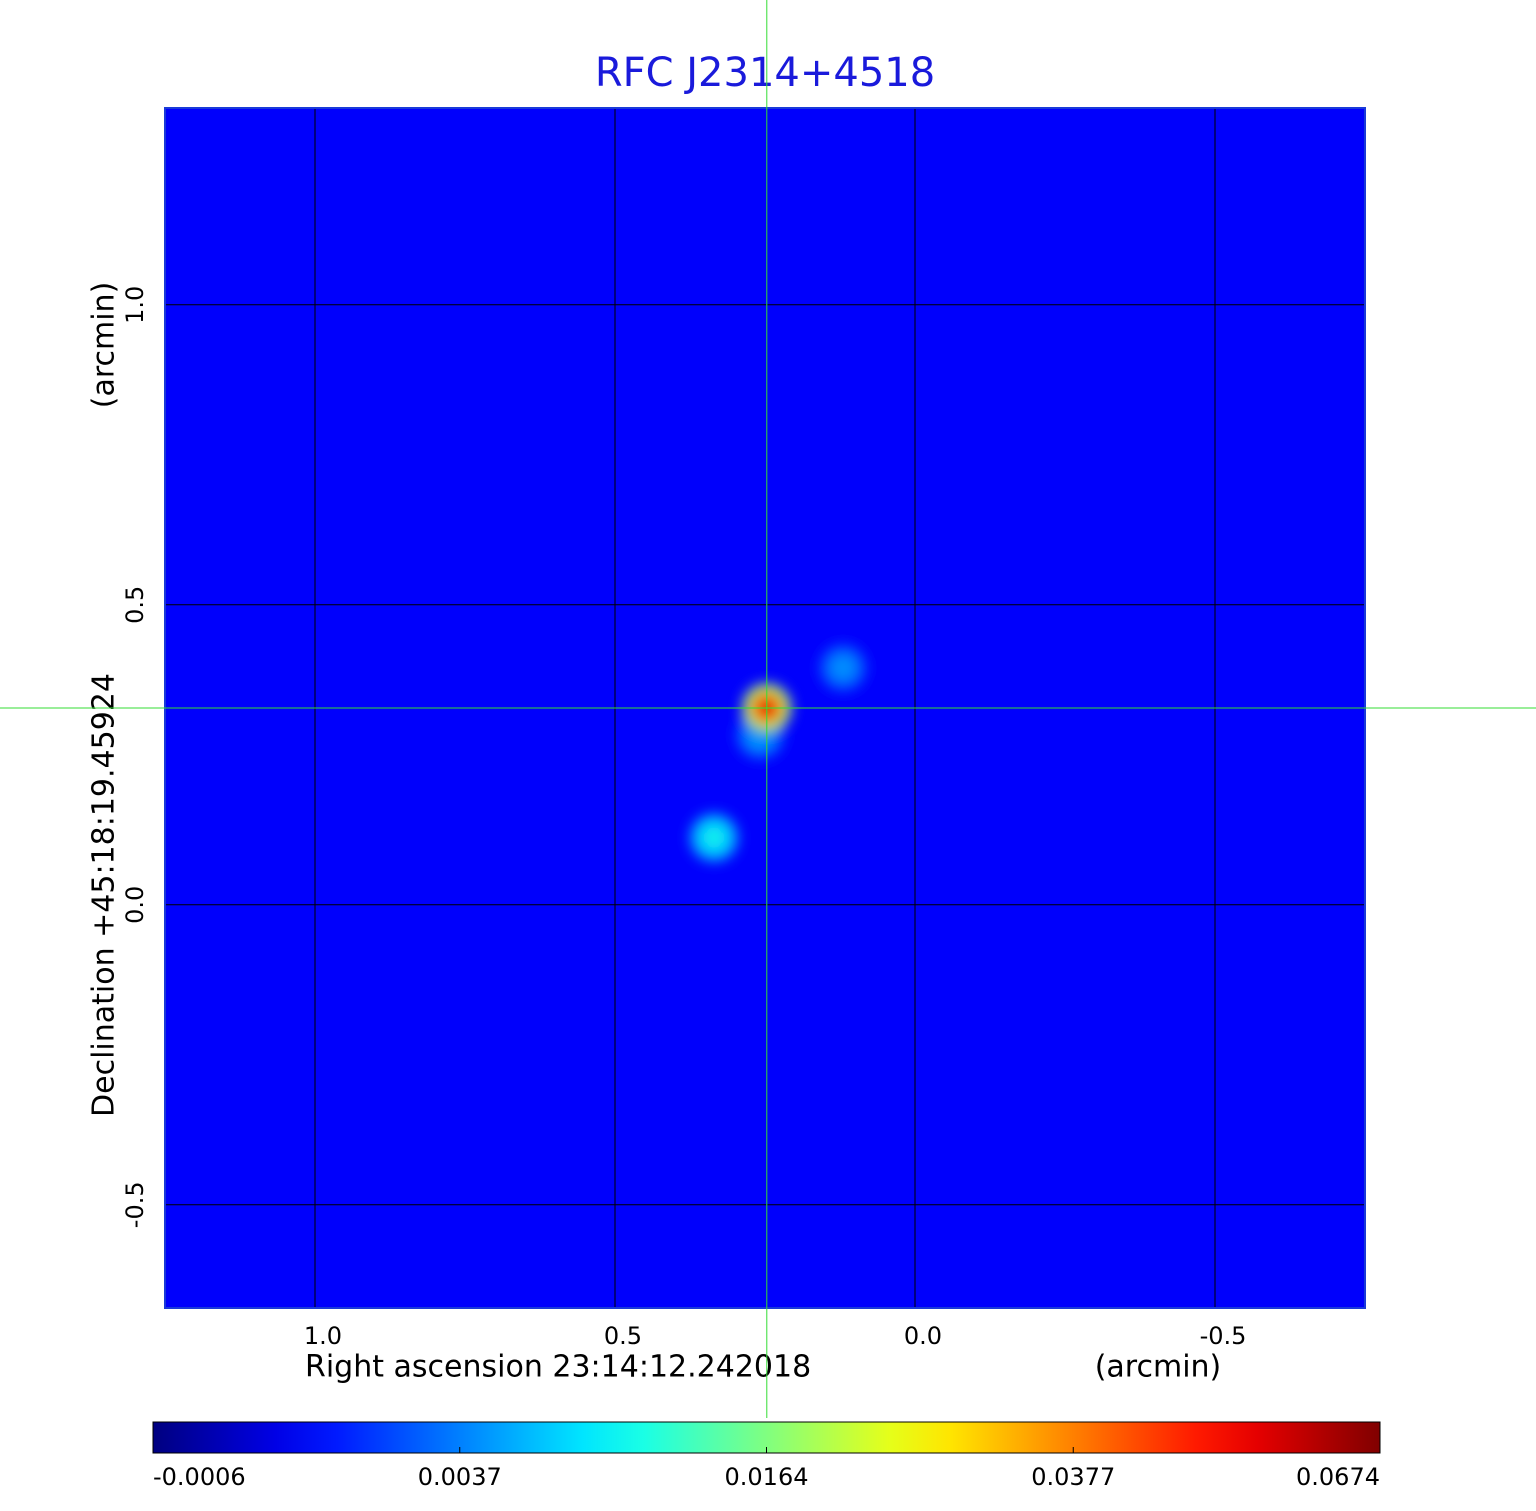 This screenshot has height=1511, width=1536. Describe the element at coordinates (1073, 1477) in the screenshot. I see `colorbar-tick-label: 0.0377` at that location.